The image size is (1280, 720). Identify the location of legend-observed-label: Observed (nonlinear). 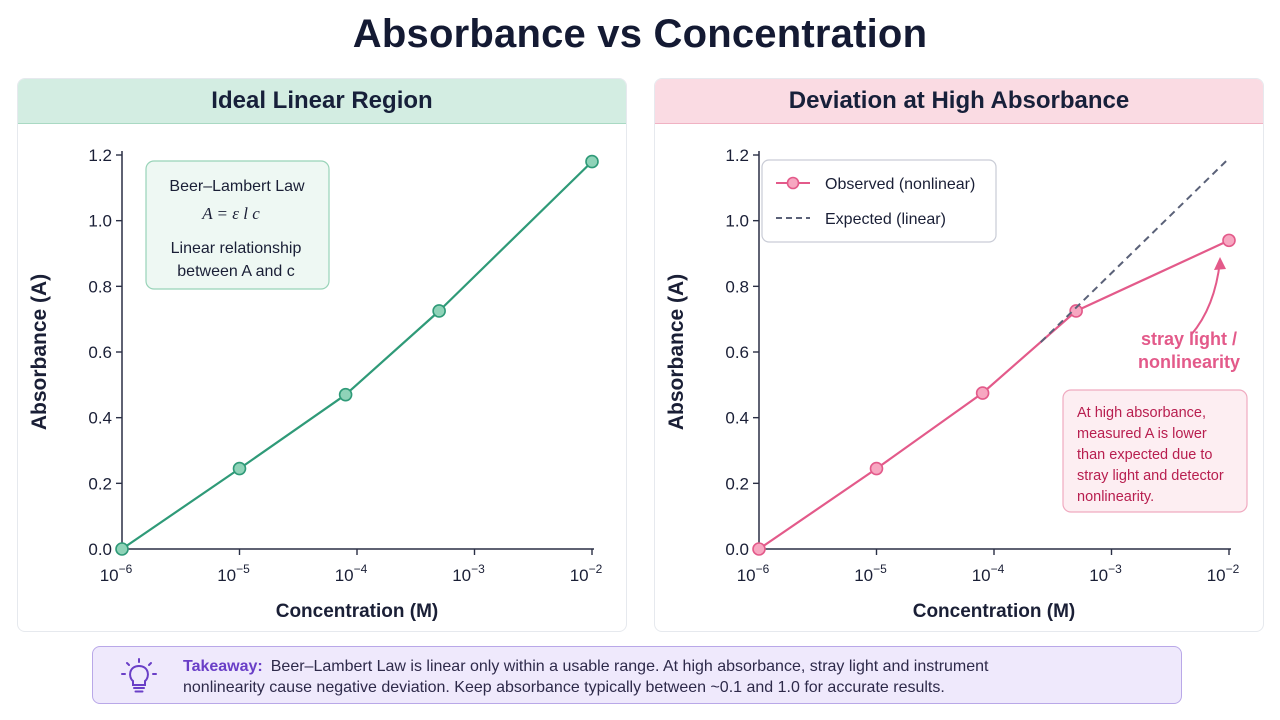
(900, 184).